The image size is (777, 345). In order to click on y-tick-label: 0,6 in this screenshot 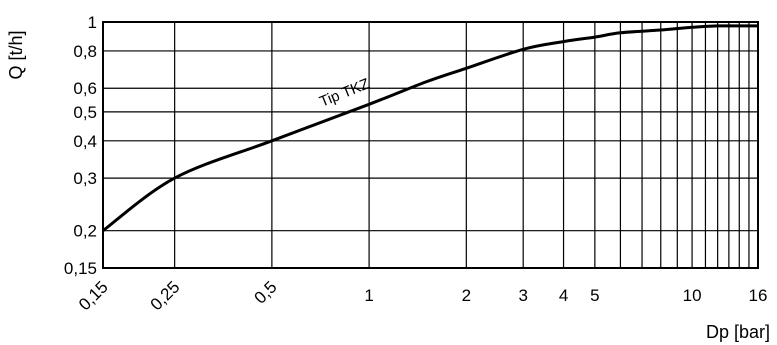, I will do `click(85, 88)`.